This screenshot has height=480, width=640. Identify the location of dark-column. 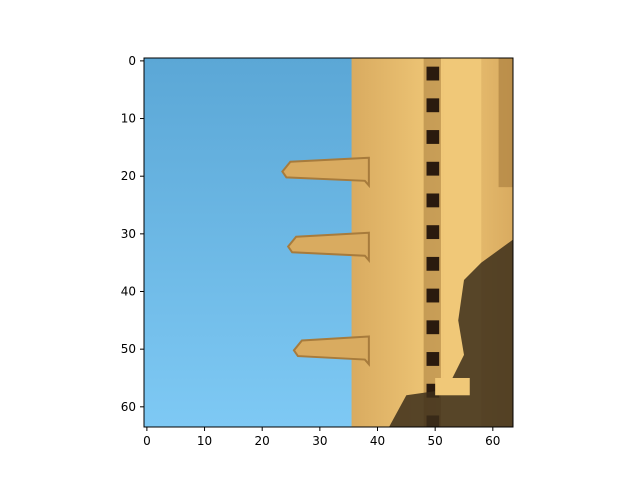
(432, 242).